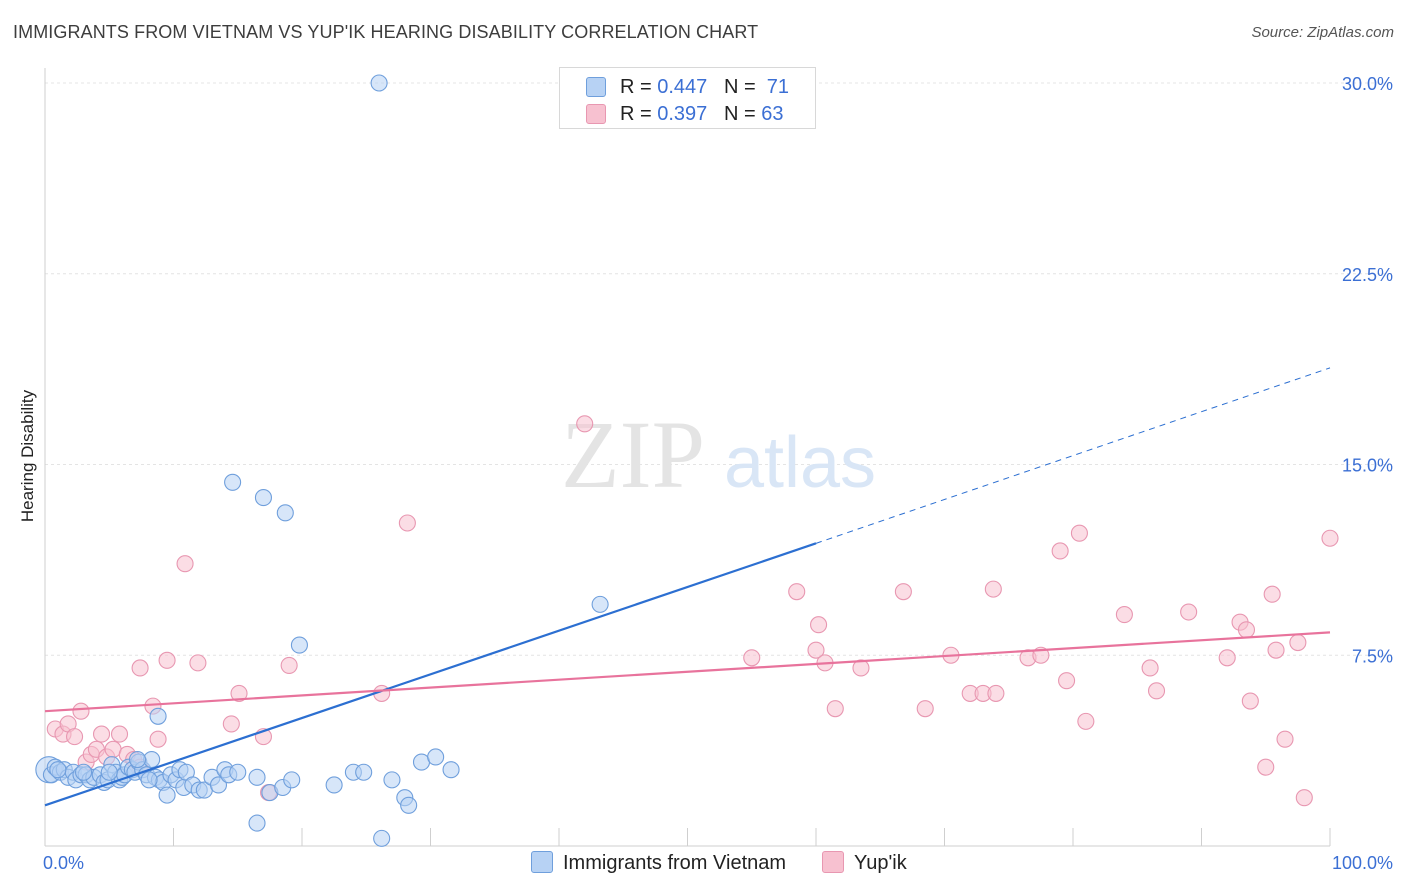  What do you see at coordinates (687, 672) in the screenshot?
I see `yupik-trend-line` at bounding box center [687, 672].